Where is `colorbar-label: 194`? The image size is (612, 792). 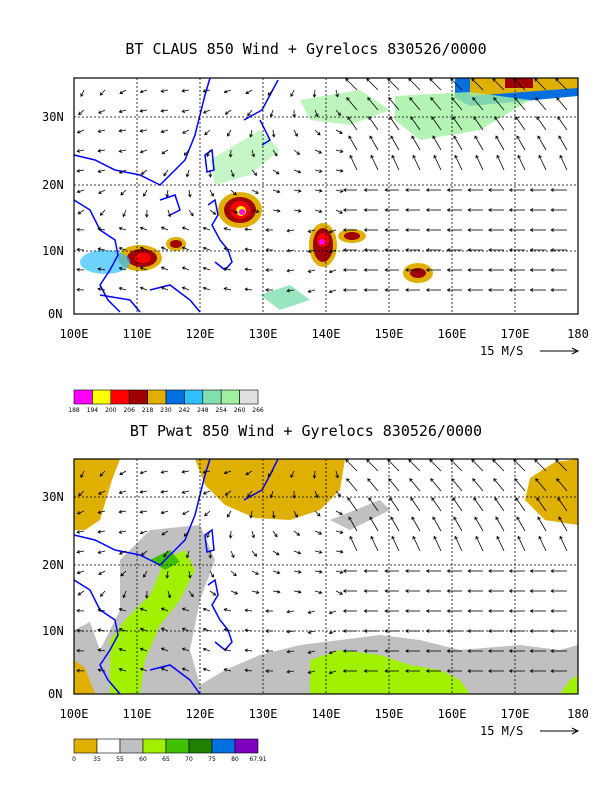 colorbar-label: 194 is located at coordinates (93, 410).